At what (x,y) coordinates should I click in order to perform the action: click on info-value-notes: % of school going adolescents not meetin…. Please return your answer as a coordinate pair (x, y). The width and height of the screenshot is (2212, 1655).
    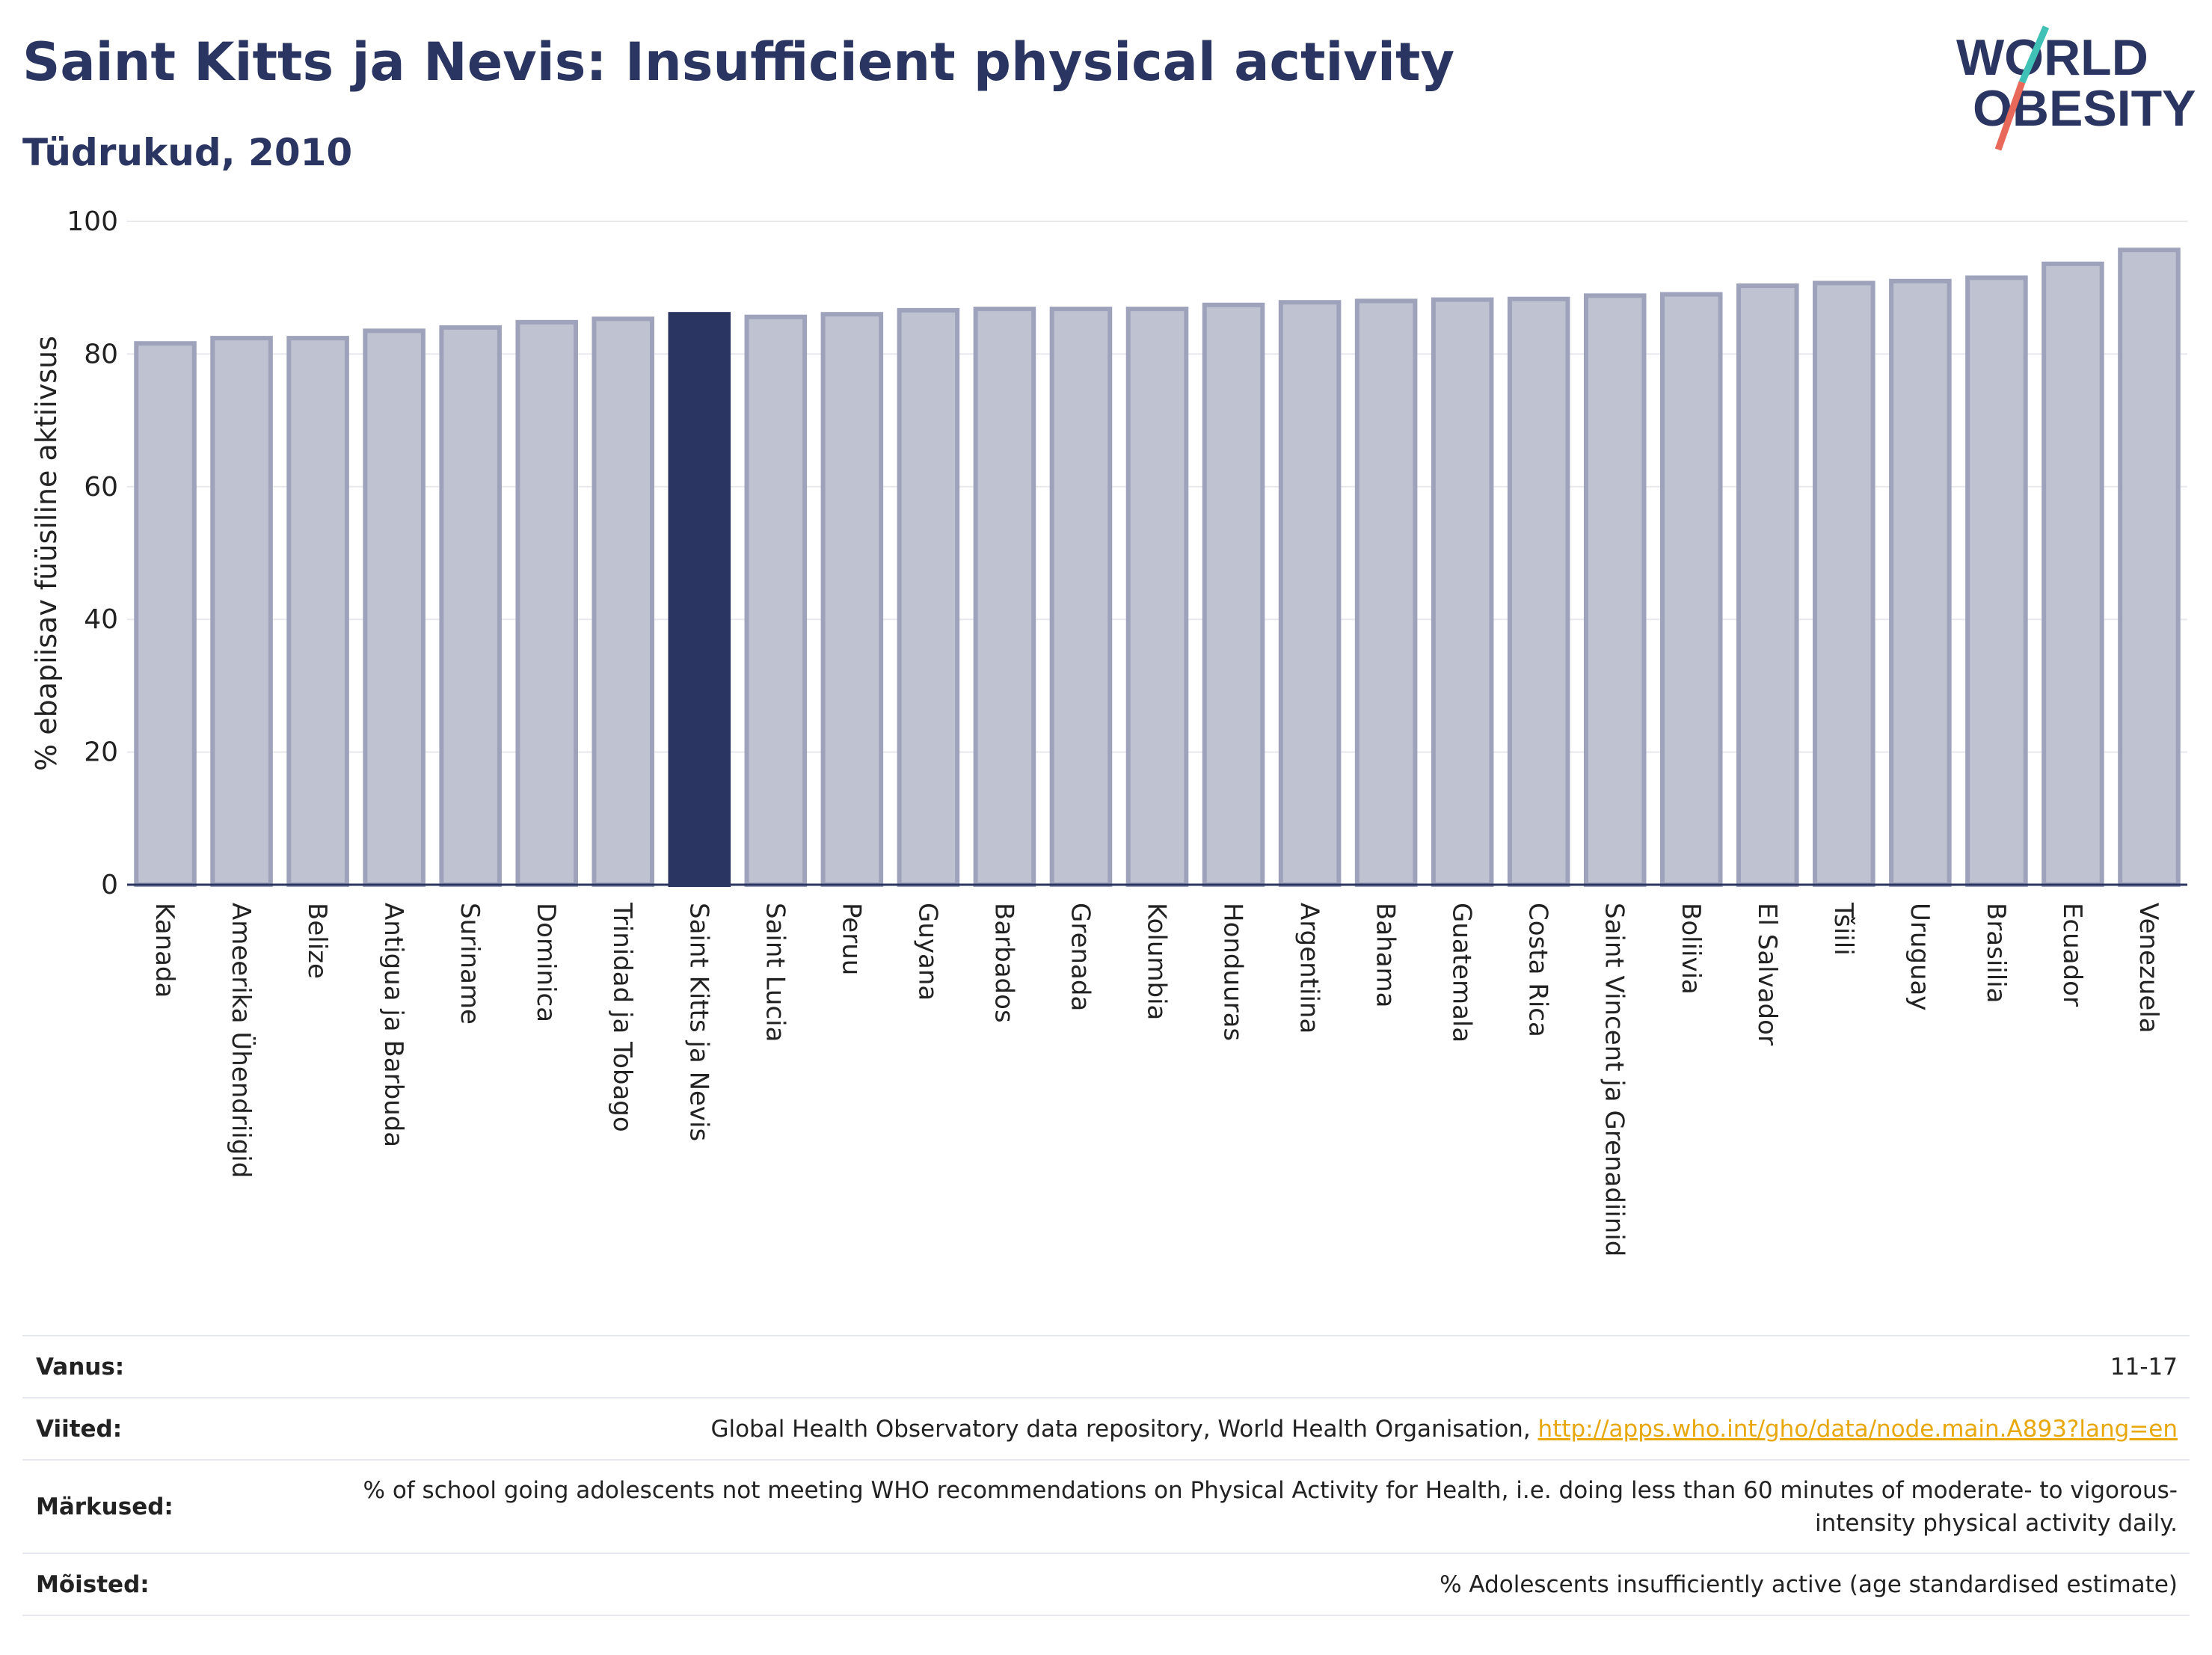
    Looking at the image, I should click on (1262, 1506).